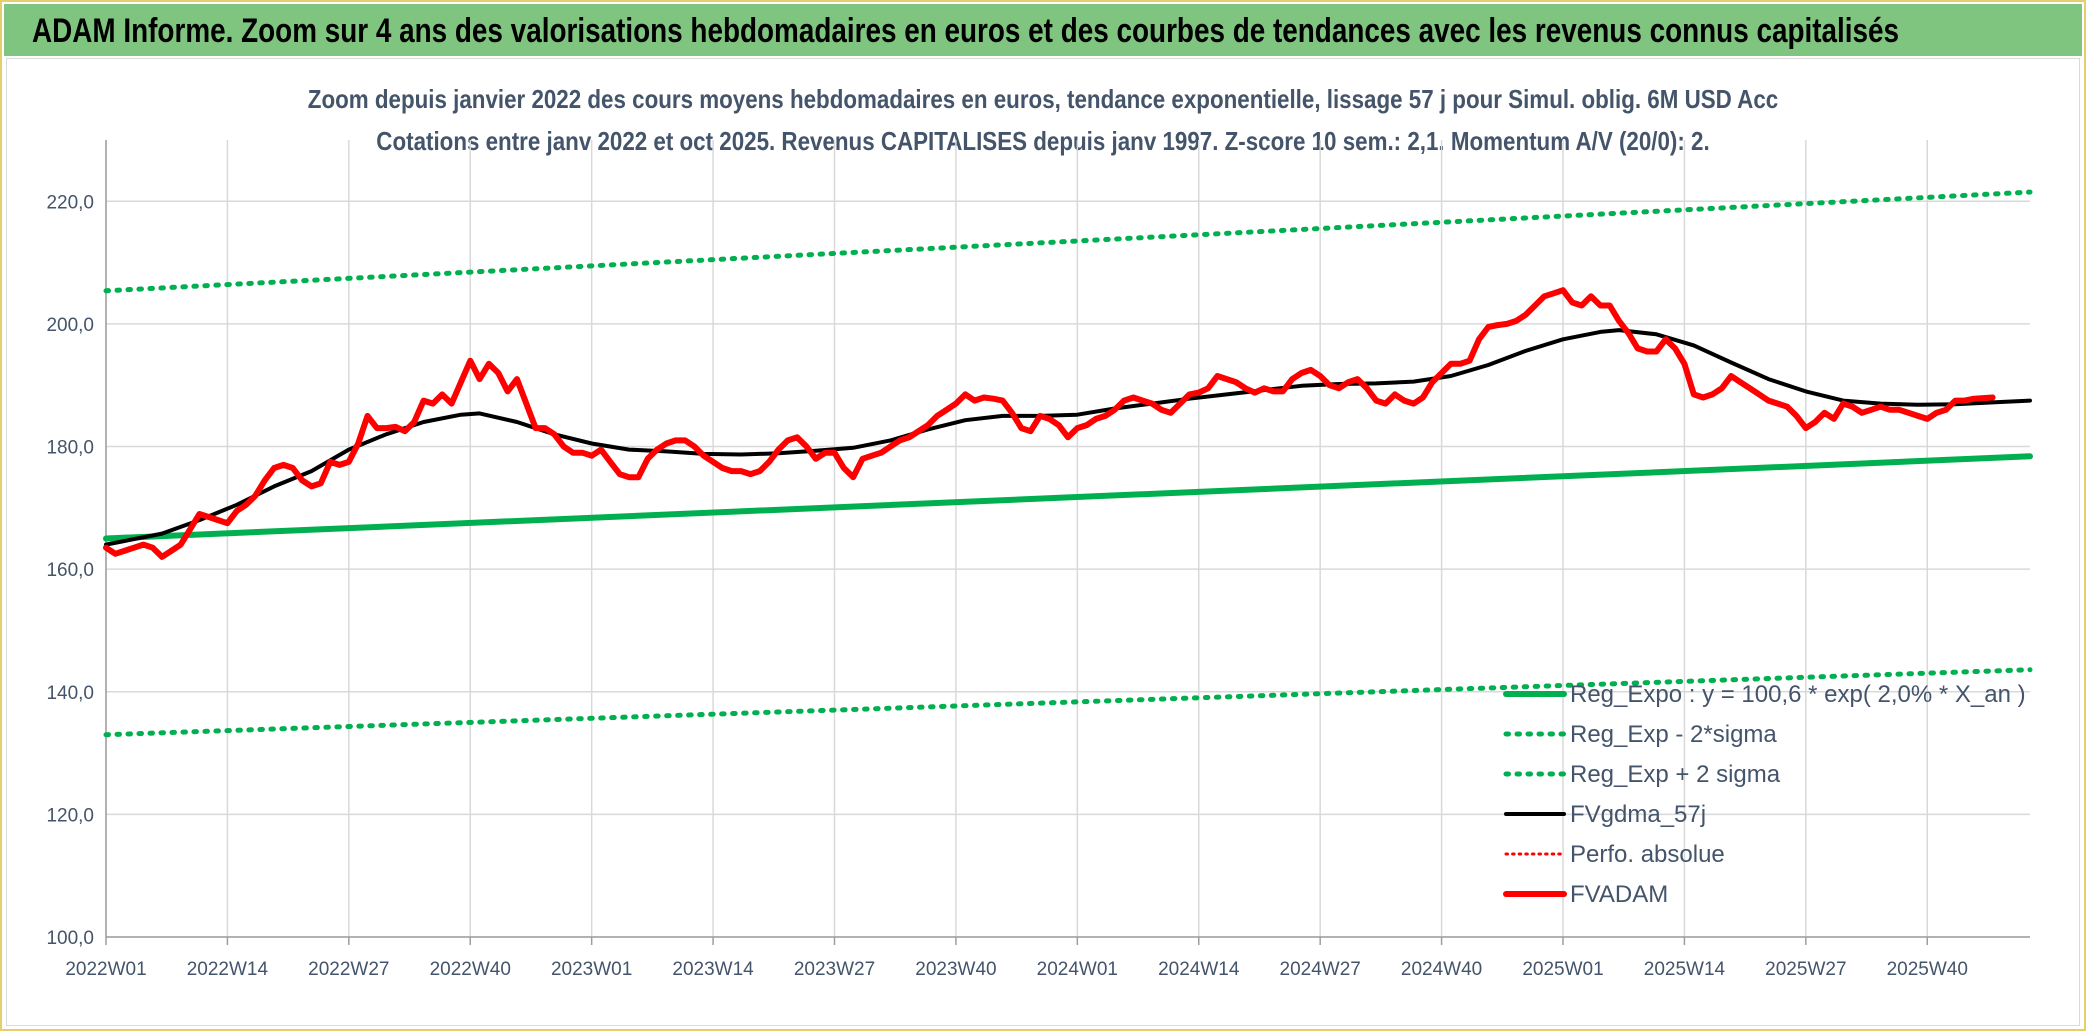  I want to click on x-tick-label: 2022W14, so click(228, 969).